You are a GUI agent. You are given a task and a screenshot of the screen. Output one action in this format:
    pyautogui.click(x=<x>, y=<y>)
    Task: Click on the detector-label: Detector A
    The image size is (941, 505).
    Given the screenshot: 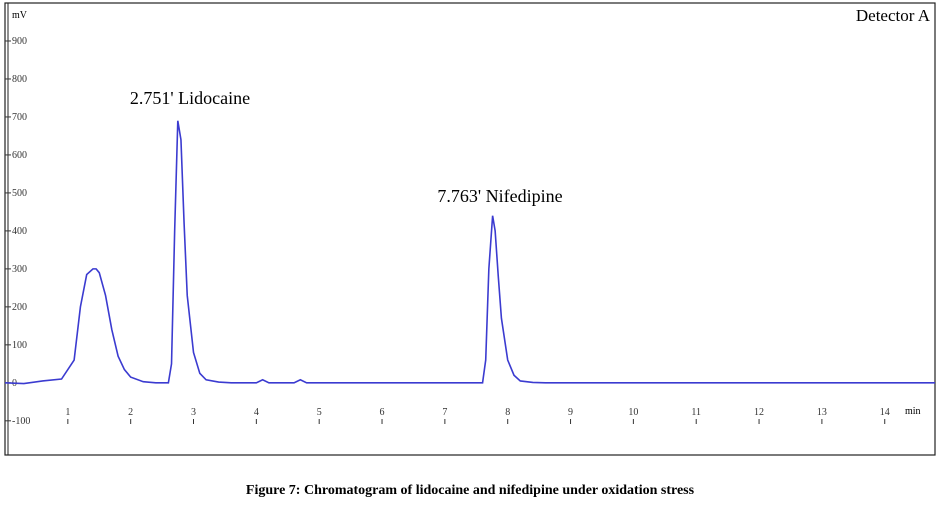 What is the action you would take?
    pyautogui.click(x=893, y=15)
    